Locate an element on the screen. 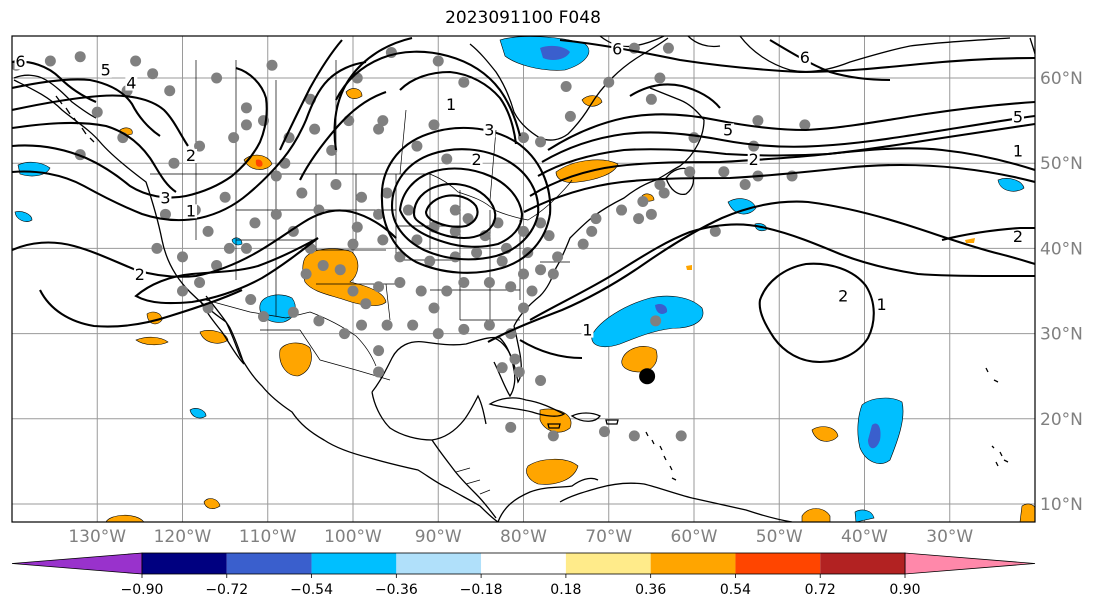  contour-loop-atlantic is located at coordinates (816, 313).